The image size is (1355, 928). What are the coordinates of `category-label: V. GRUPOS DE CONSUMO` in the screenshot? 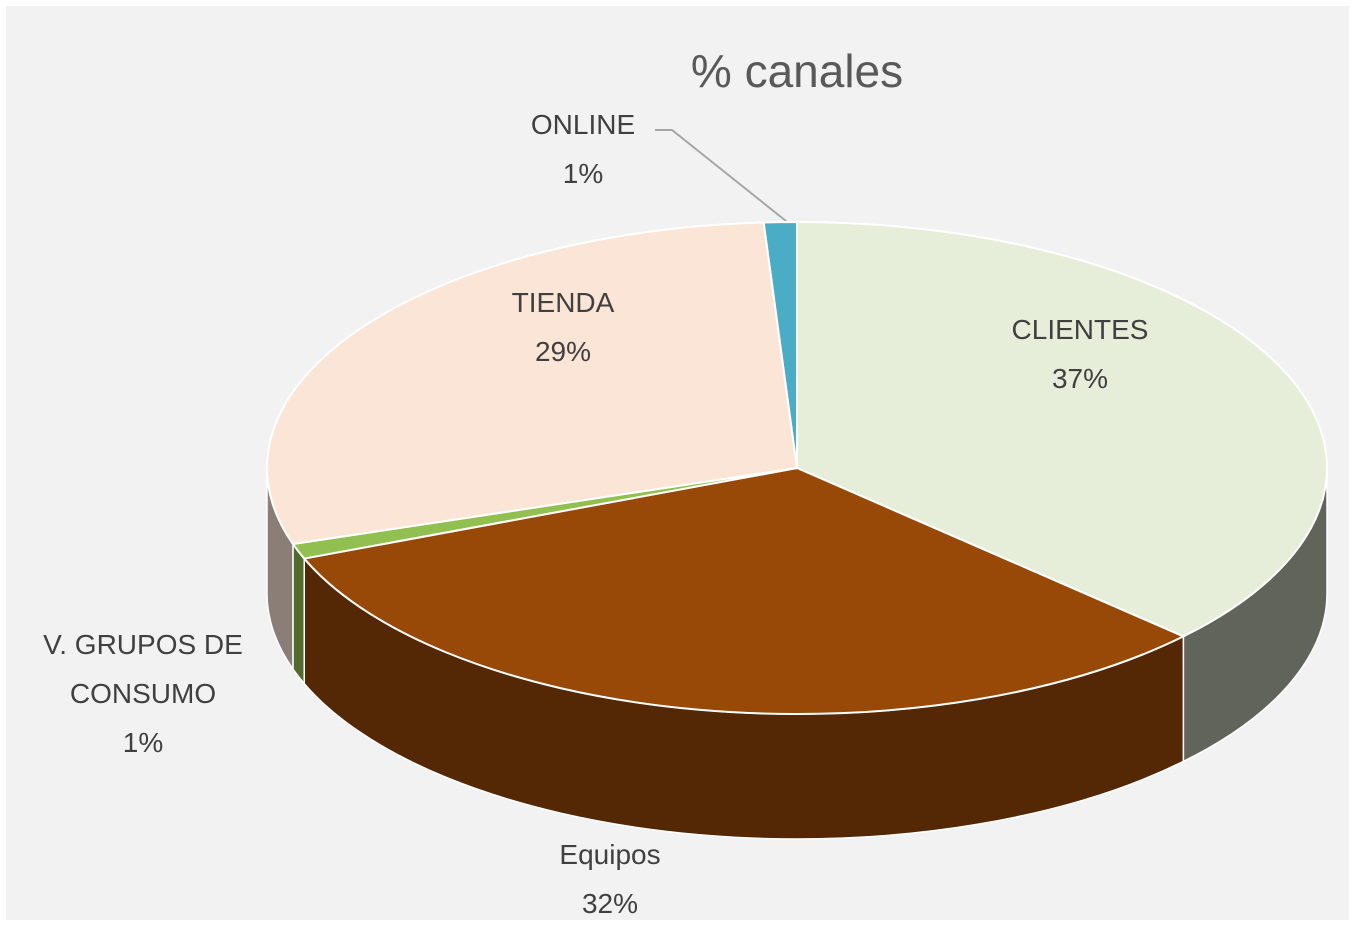 It's located at (143, 669).